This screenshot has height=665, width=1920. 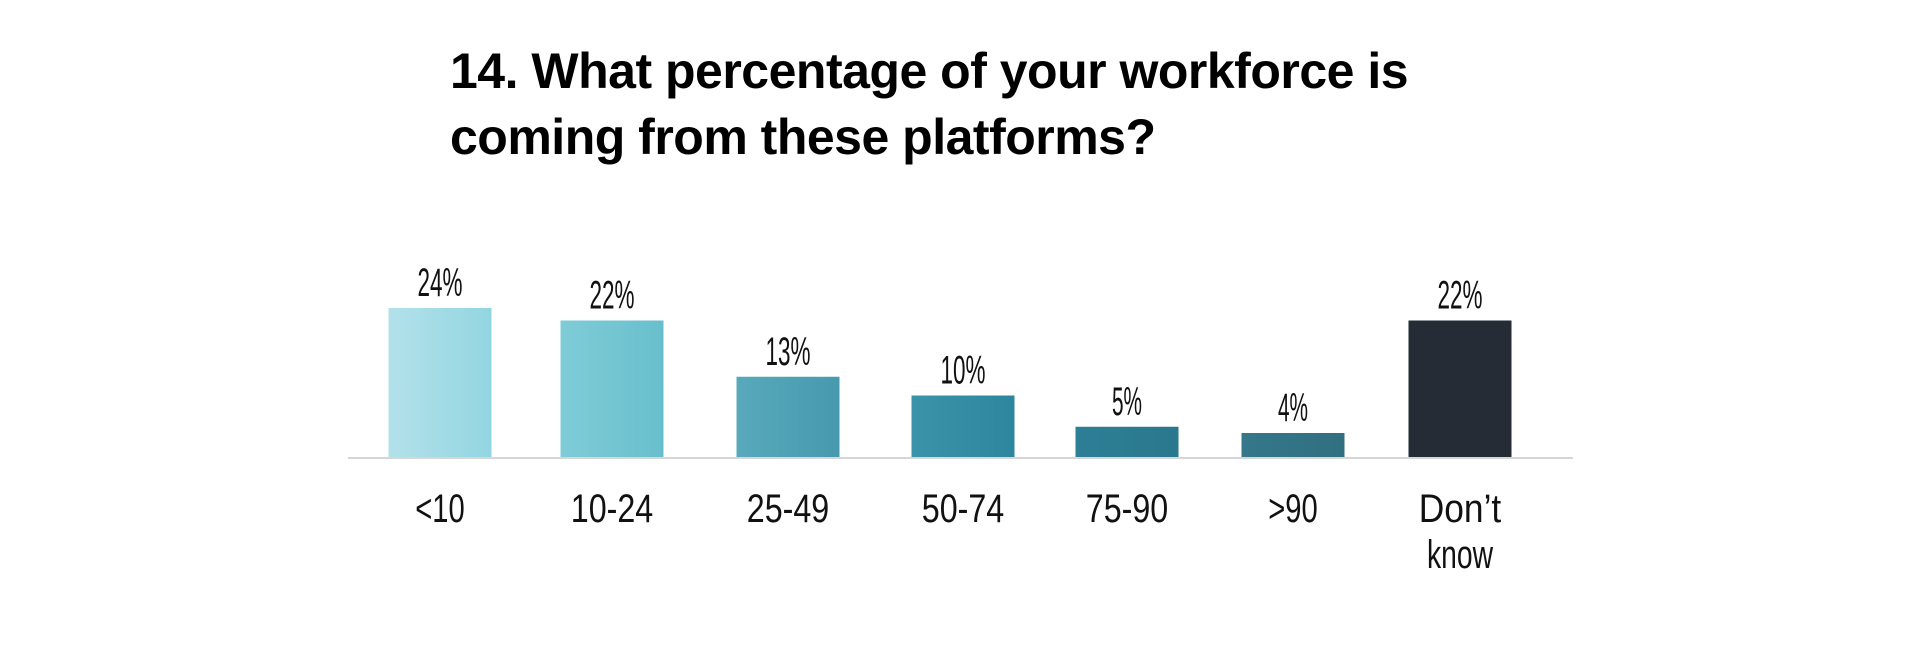 What do you see at coordinates (440, 509) in the screenshot?
I see `category-label-0: <10` at bounding box center [440, 509].